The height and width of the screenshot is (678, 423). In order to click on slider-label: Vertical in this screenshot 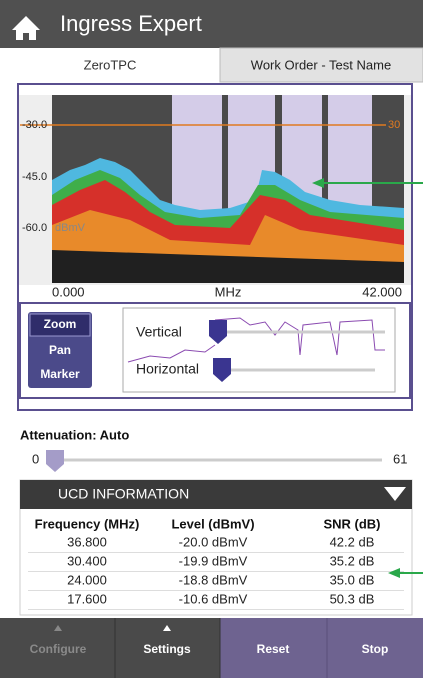, I will do `click(159, 332)`.